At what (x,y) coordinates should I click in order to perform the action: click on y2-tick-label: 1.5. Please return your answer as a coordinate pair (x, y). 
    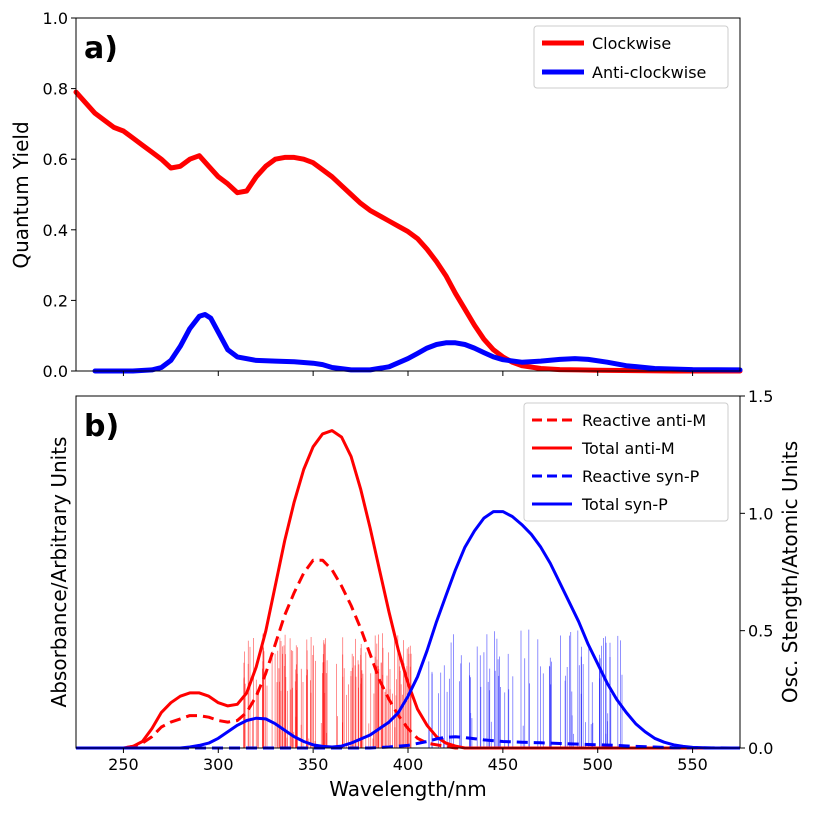
    Looking at the image, I should click on (760, 396).